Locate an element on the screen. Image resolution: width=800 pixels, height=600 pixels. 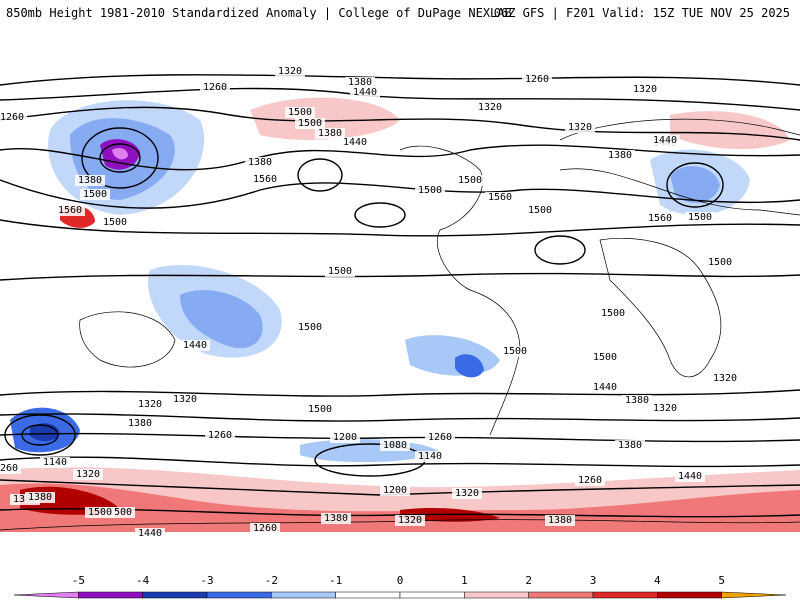
coastline-australia is located at coordinates (127, 339).